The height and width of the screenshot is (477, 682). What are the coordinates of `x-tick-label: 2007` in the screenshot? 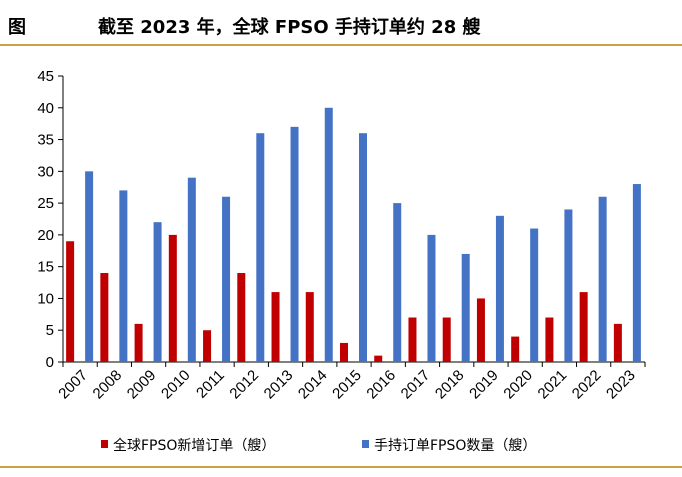 It's located at (73, 385).